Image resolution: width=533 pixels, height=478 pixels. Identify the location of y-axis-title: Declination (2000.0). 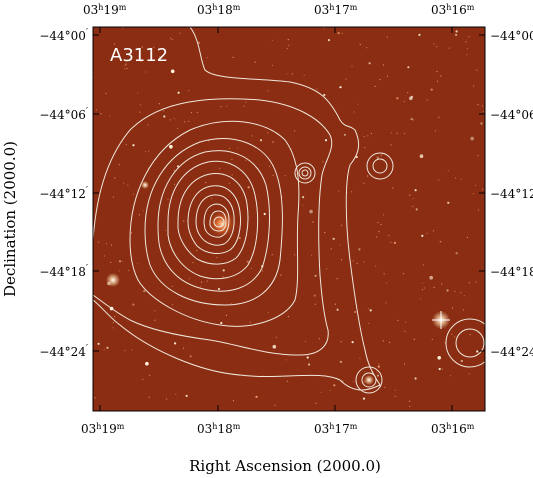
(10, 219).